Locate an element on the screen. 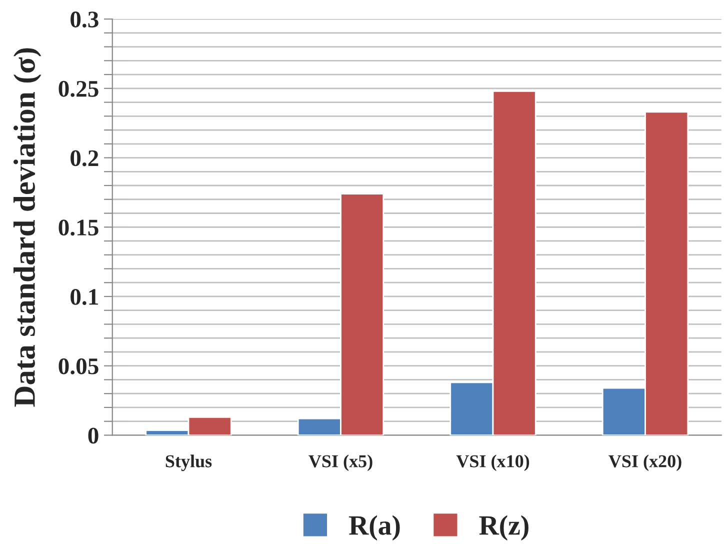 The image size is (725, 544). x-tick-label: Stylus is located at coordinates (189, 463).